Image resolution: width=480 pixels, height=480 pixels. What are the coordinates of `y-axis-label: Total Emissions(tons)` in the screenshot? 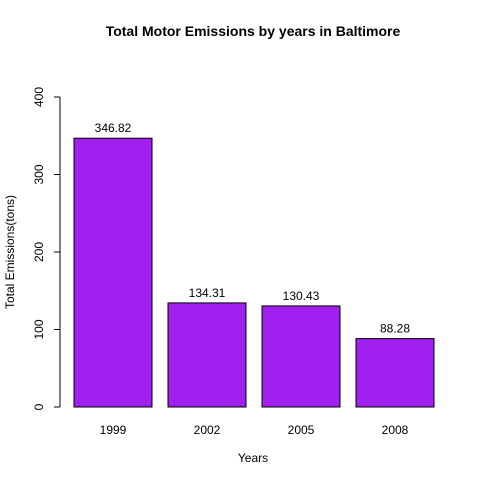 It's located at (10, 252).